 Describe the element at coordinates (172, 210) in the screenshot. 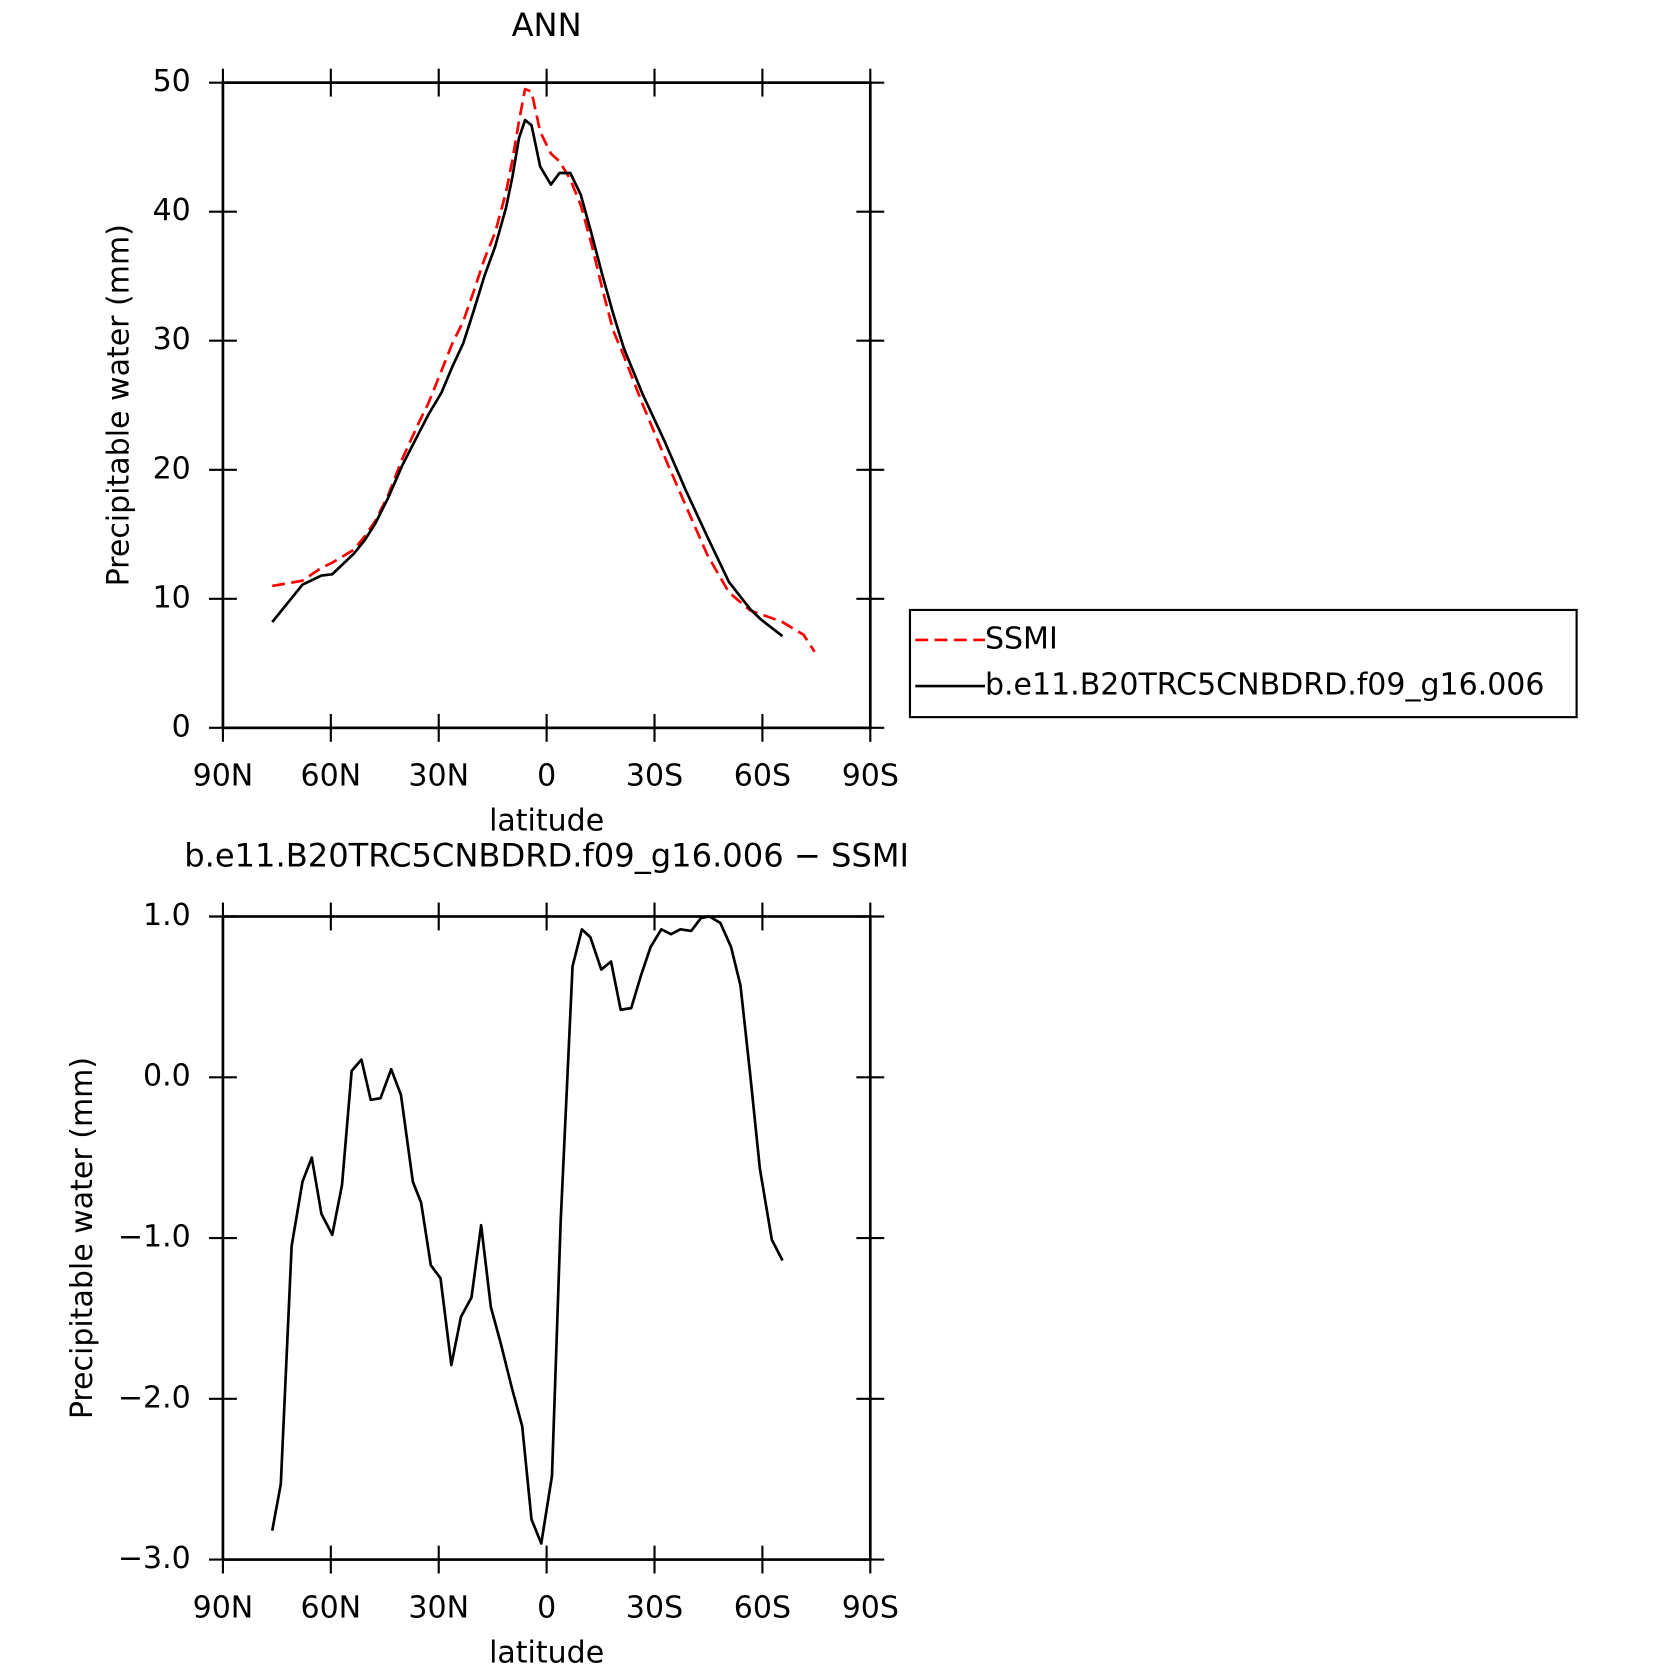

I see `y-tick-label: 40` at that location.